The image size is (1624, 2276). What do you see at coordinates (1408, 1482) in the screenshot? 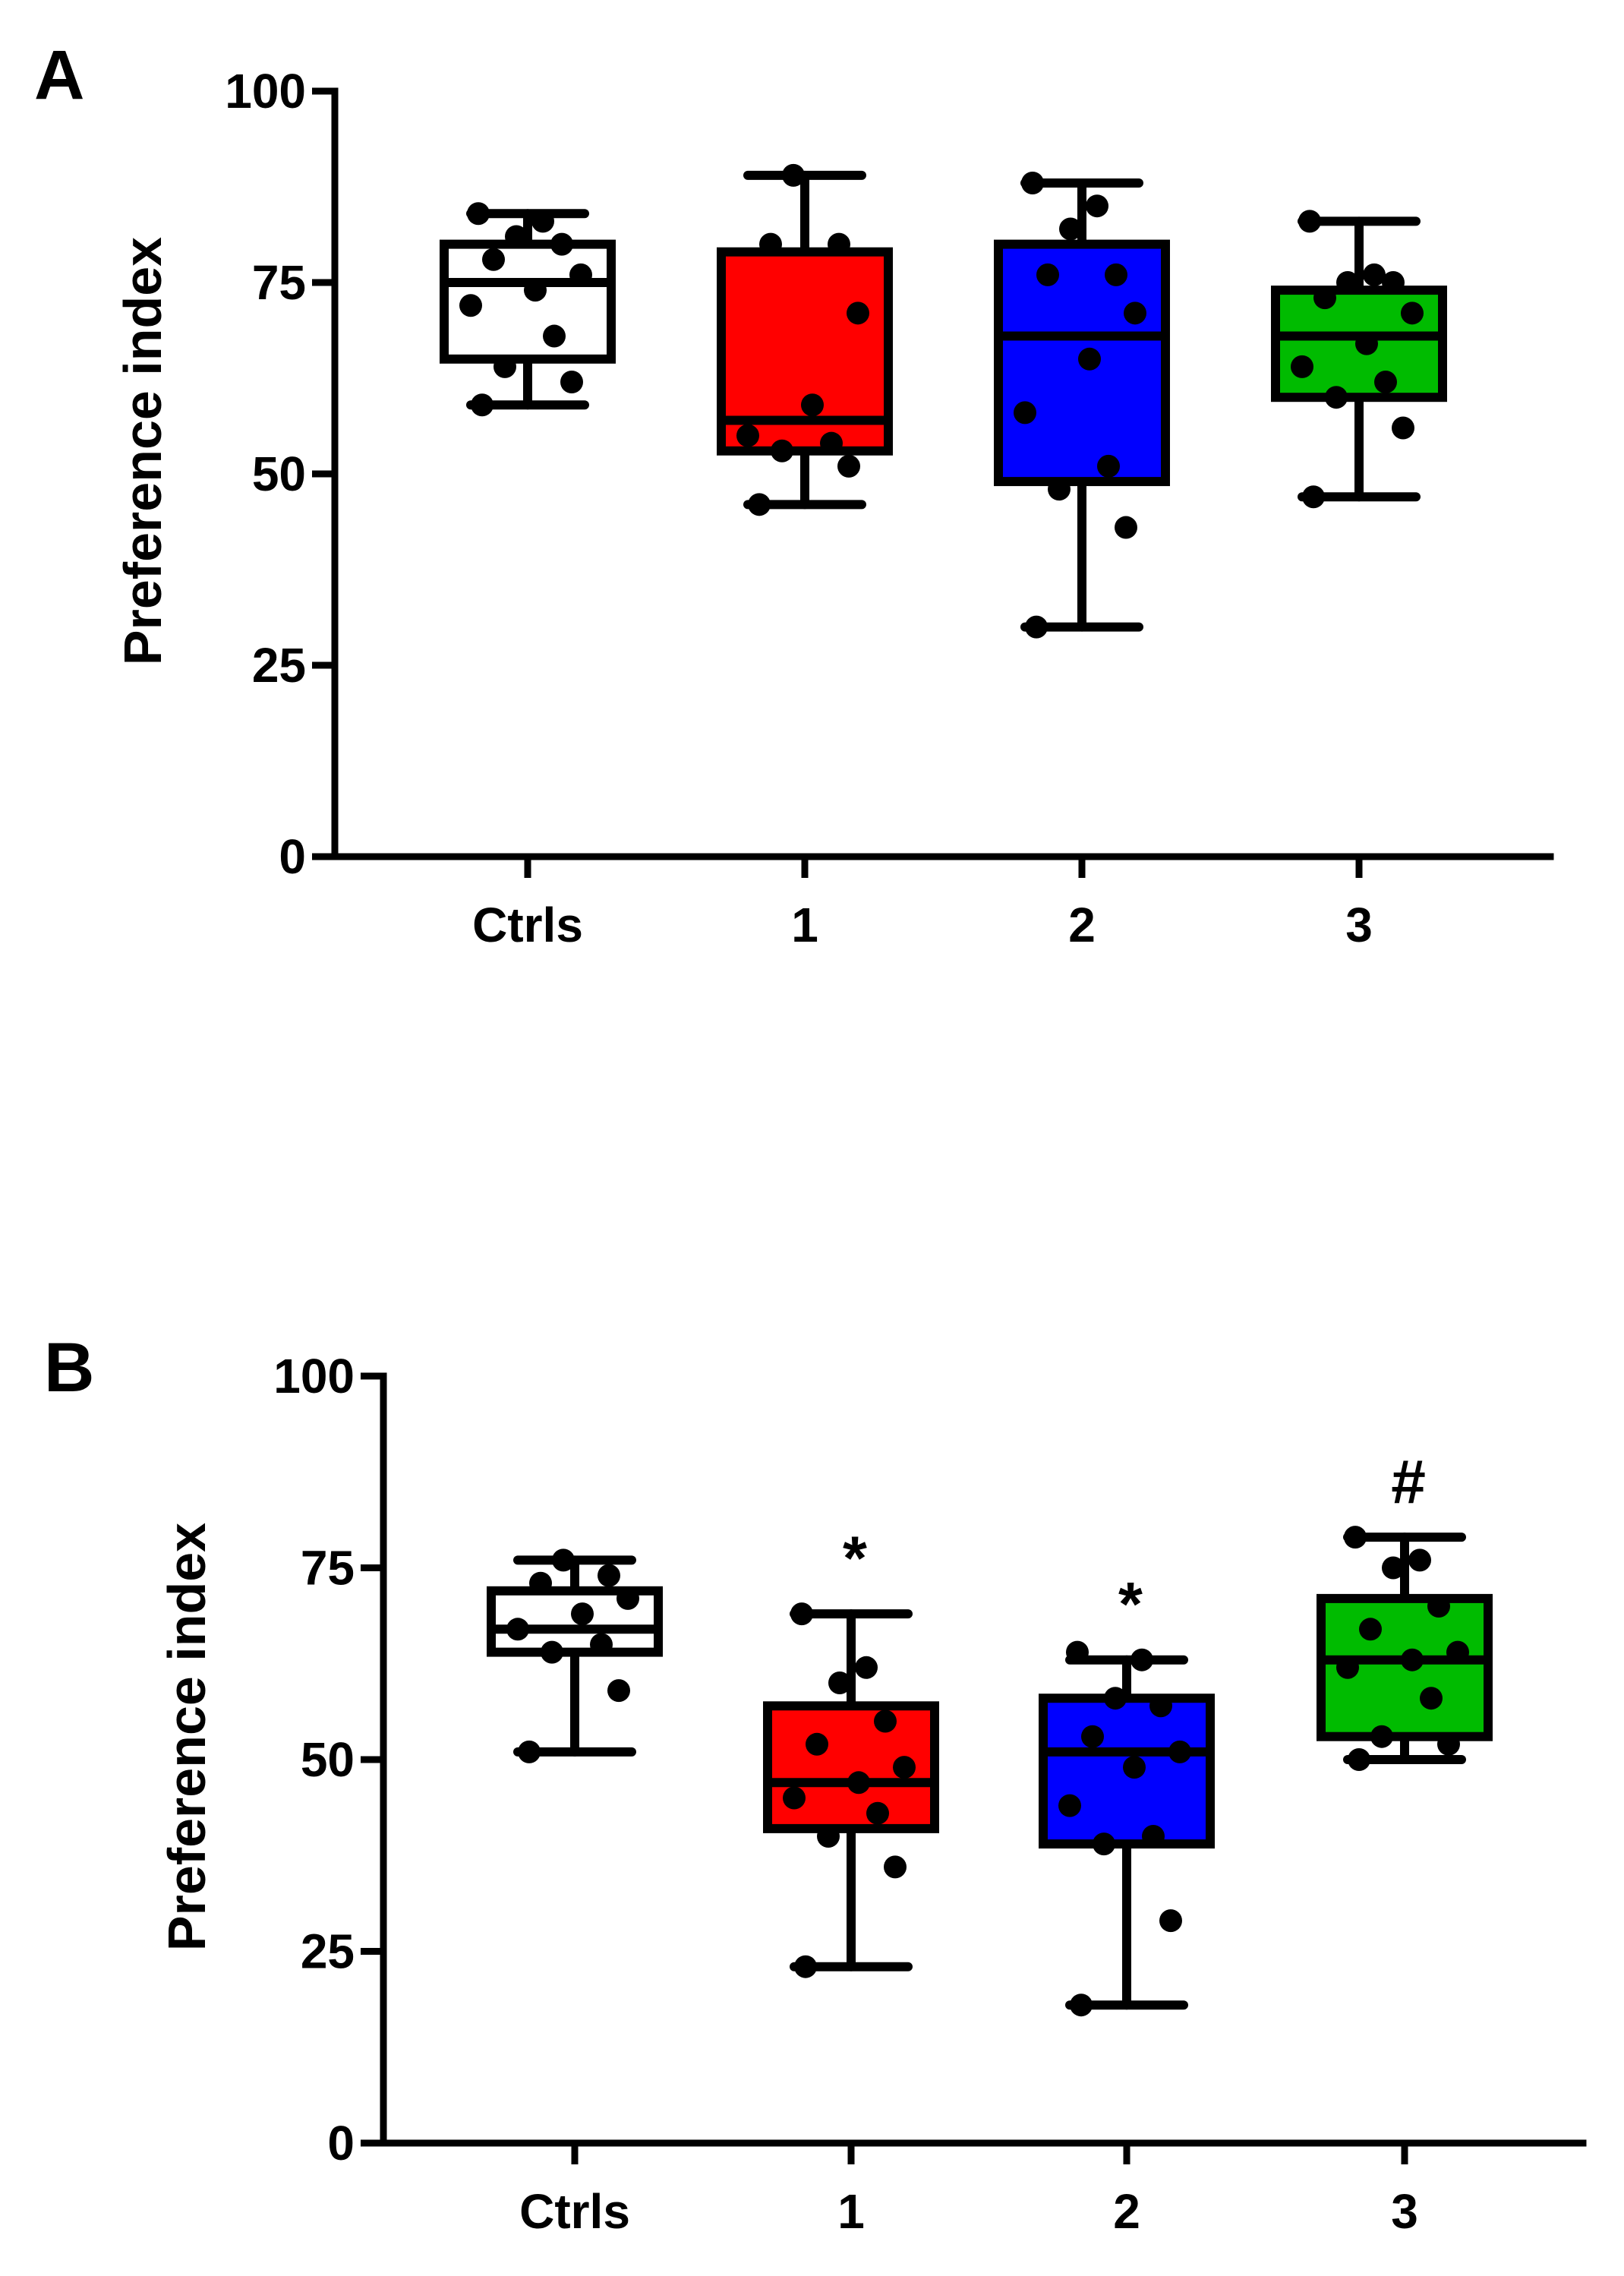
I see `significance-mark: #` at bounding box center [1408, 1482].